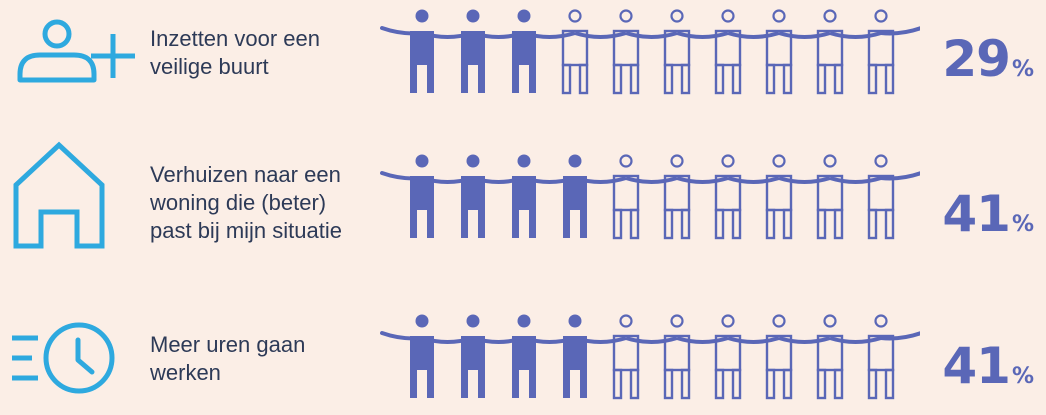  I want to click on clock-fast-icon, so click(63, 358).